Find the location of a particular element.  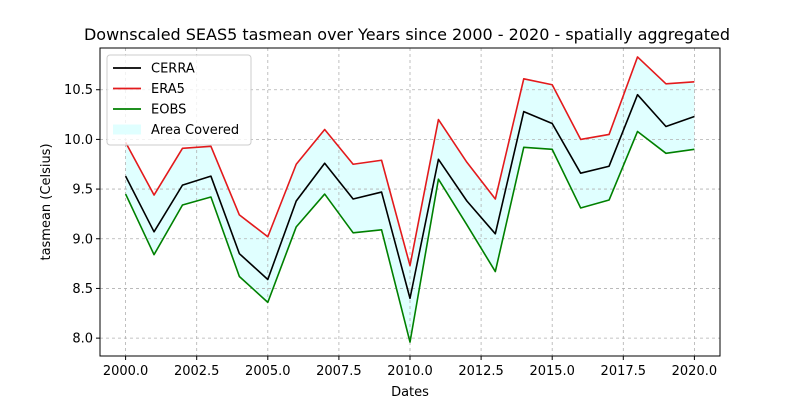

legend-box is located at coordinates (179, 100).